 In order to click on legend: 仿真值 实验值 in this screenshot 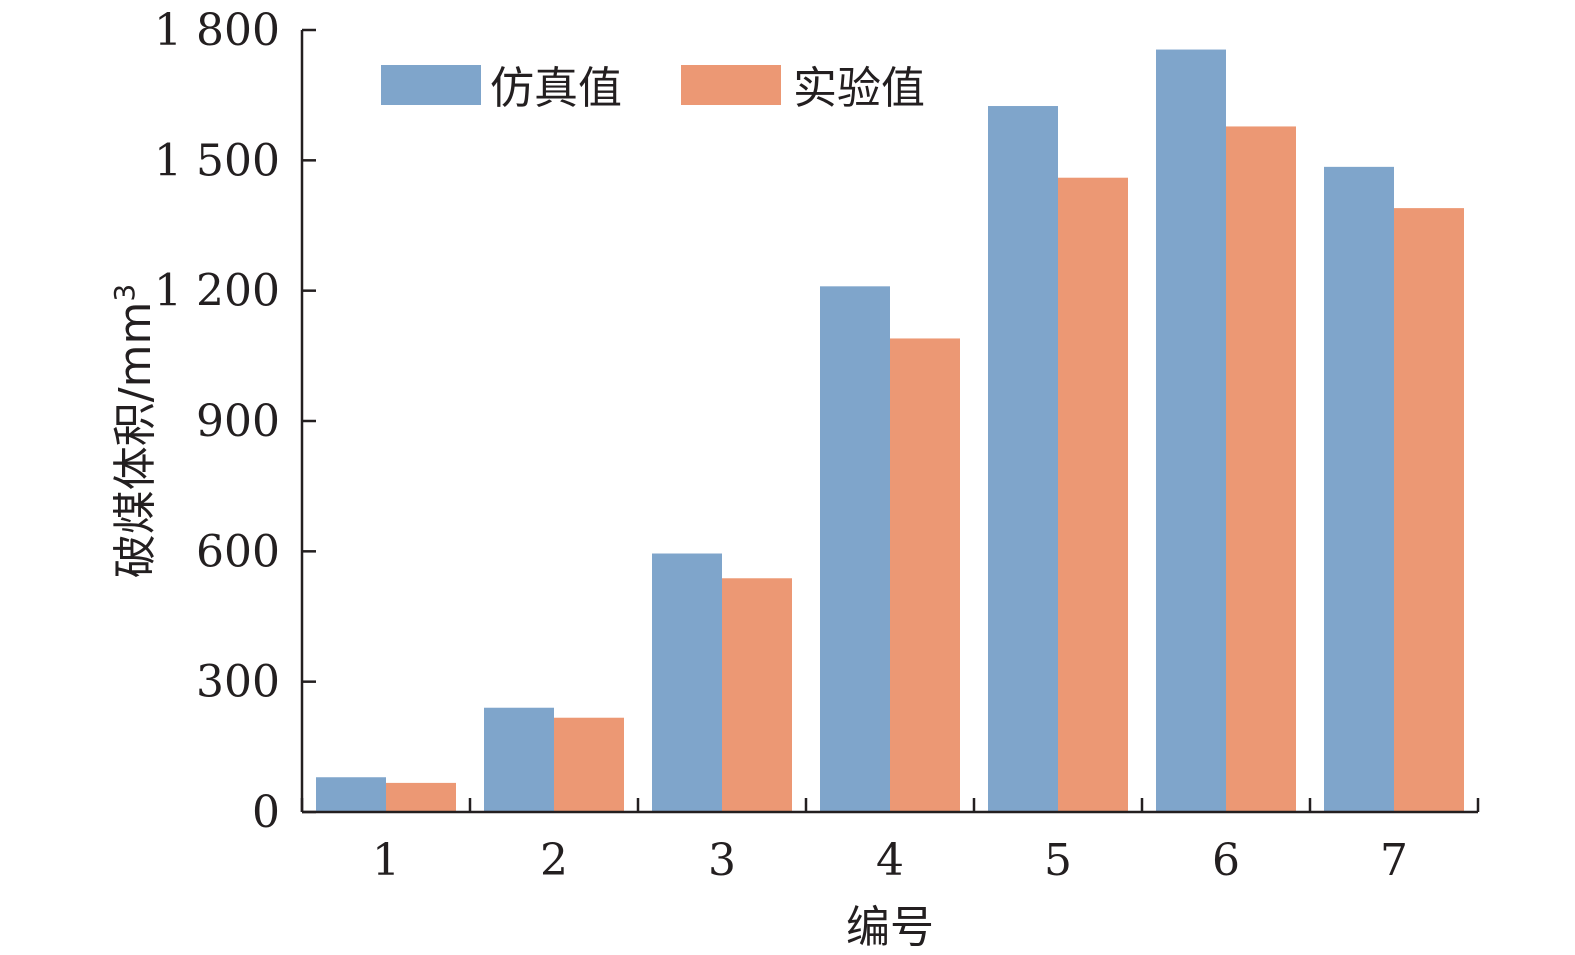, I will do `click(653, 88)`.